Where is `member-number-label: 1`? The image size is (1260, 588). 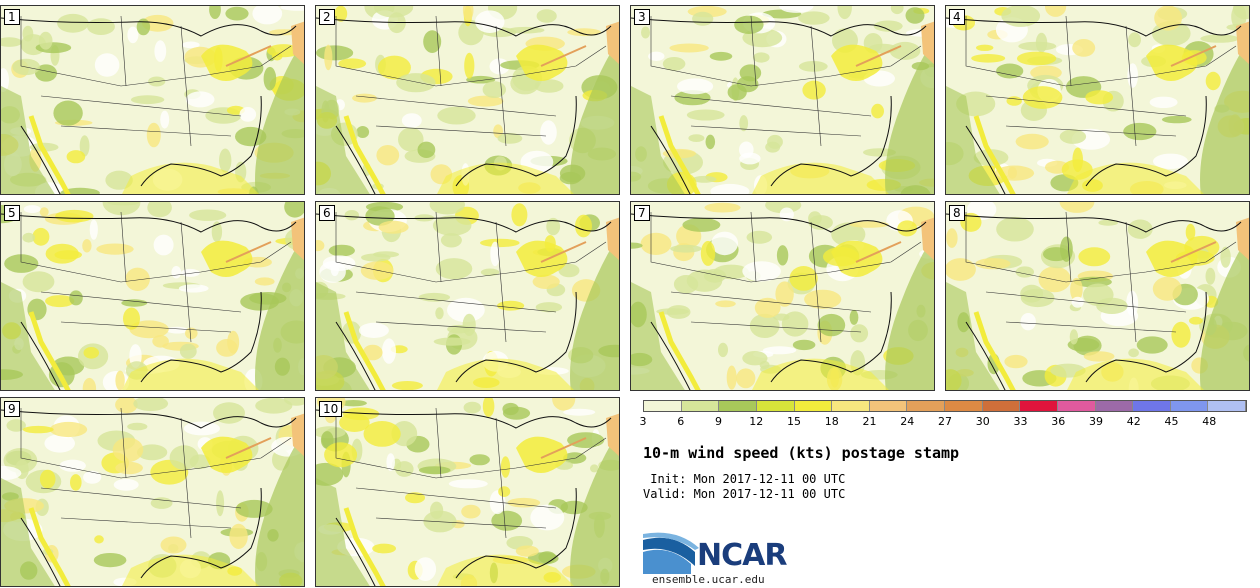
member-number-label: 1 is located at coordinates (12, 17).